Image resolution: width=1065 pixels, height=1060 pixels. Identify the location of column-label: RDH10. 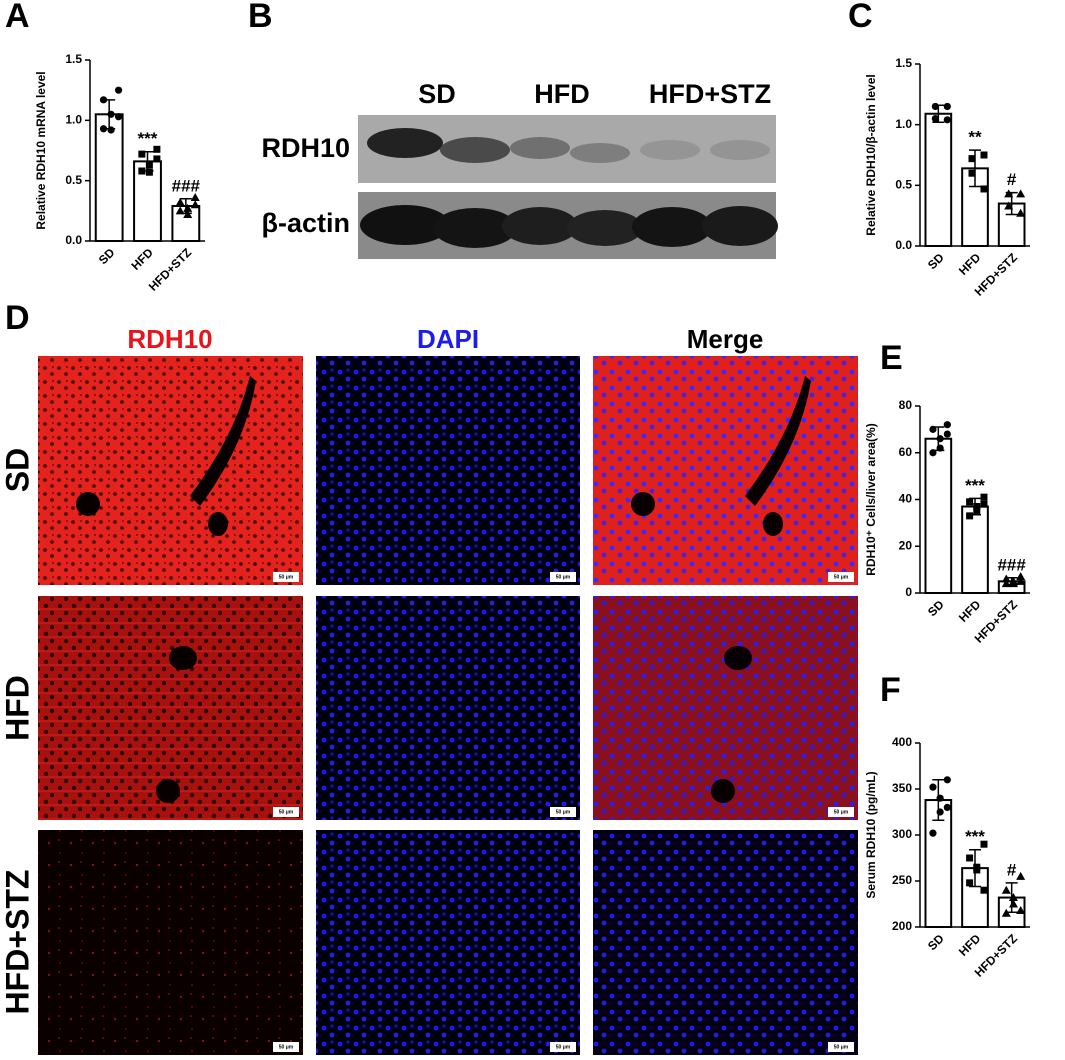
(169, 339).